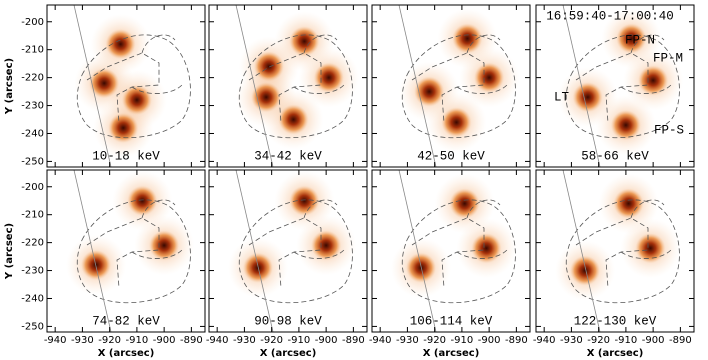 The image size is (708, 360). What do you see at coordinates (126, 321) in the screenshot?
I see `energy-label: 74-82 keV` at bounding box center [126, 321].